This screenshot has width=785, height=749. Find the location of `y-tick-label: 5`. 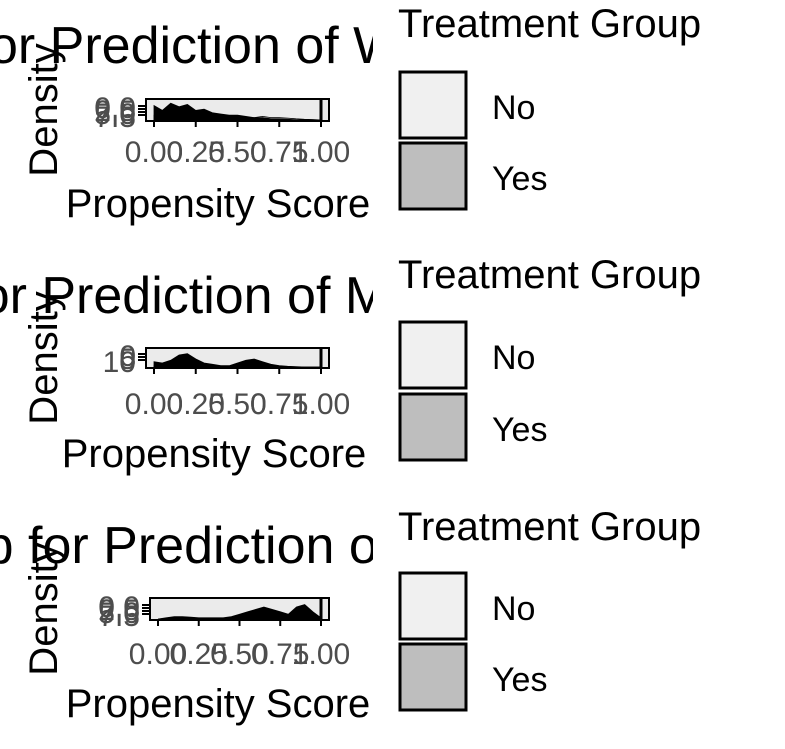

y-tick-label: 5 is located at coordinates (127, 359).